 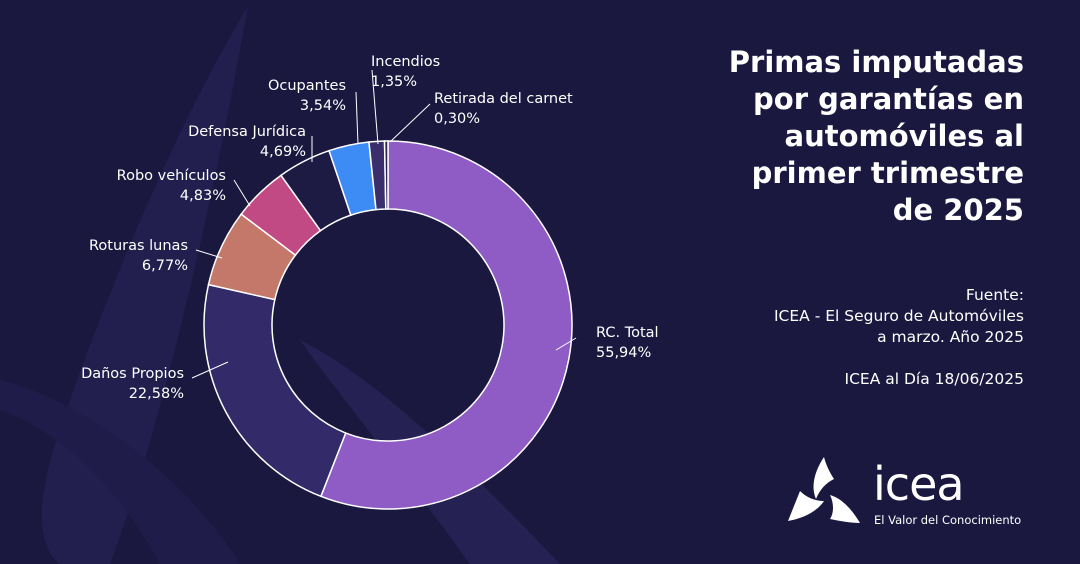 I want to click on title-line-4: primer trimestre, so click(x=887, y=173).